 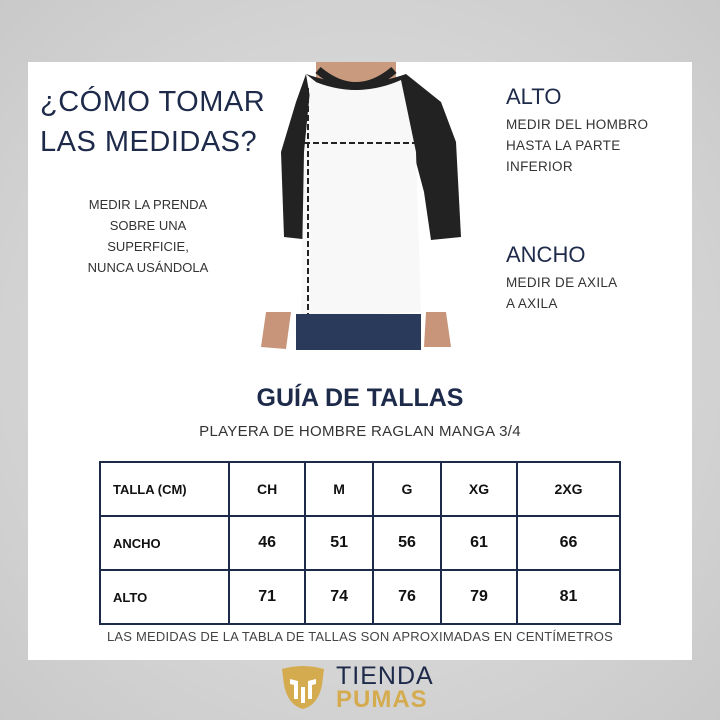 What do you see at coordinates (479, 489) in the screenshot?
I see `header-cell: XG` at bounding box center [479, 489].